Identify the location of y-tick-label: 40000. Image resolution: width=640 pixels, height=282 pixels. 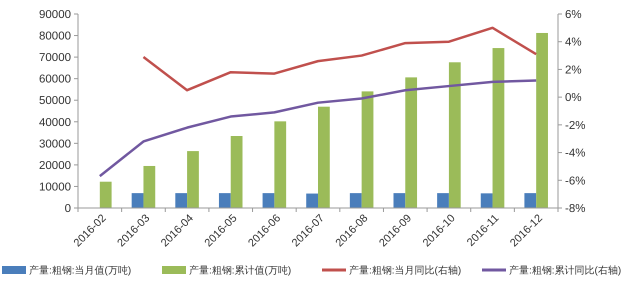
(55, 122).